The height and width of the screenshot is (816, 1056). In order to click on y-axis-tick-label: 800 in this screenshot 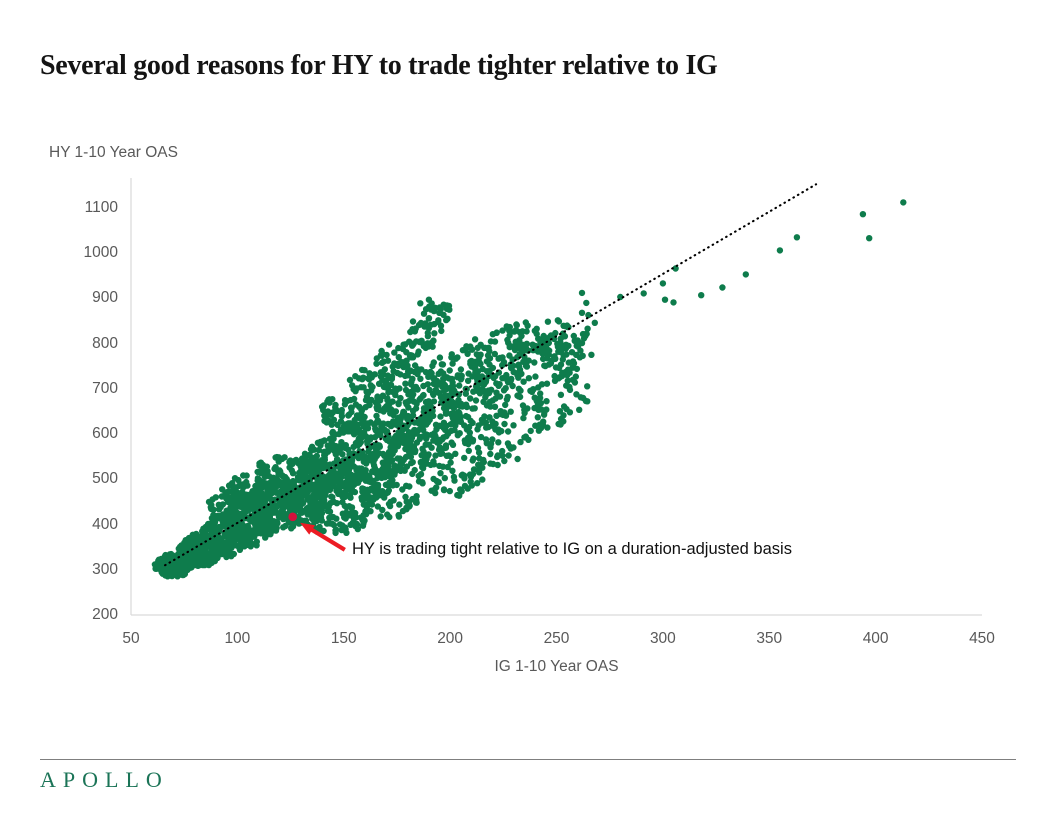, I will do `click(105, 343)`.